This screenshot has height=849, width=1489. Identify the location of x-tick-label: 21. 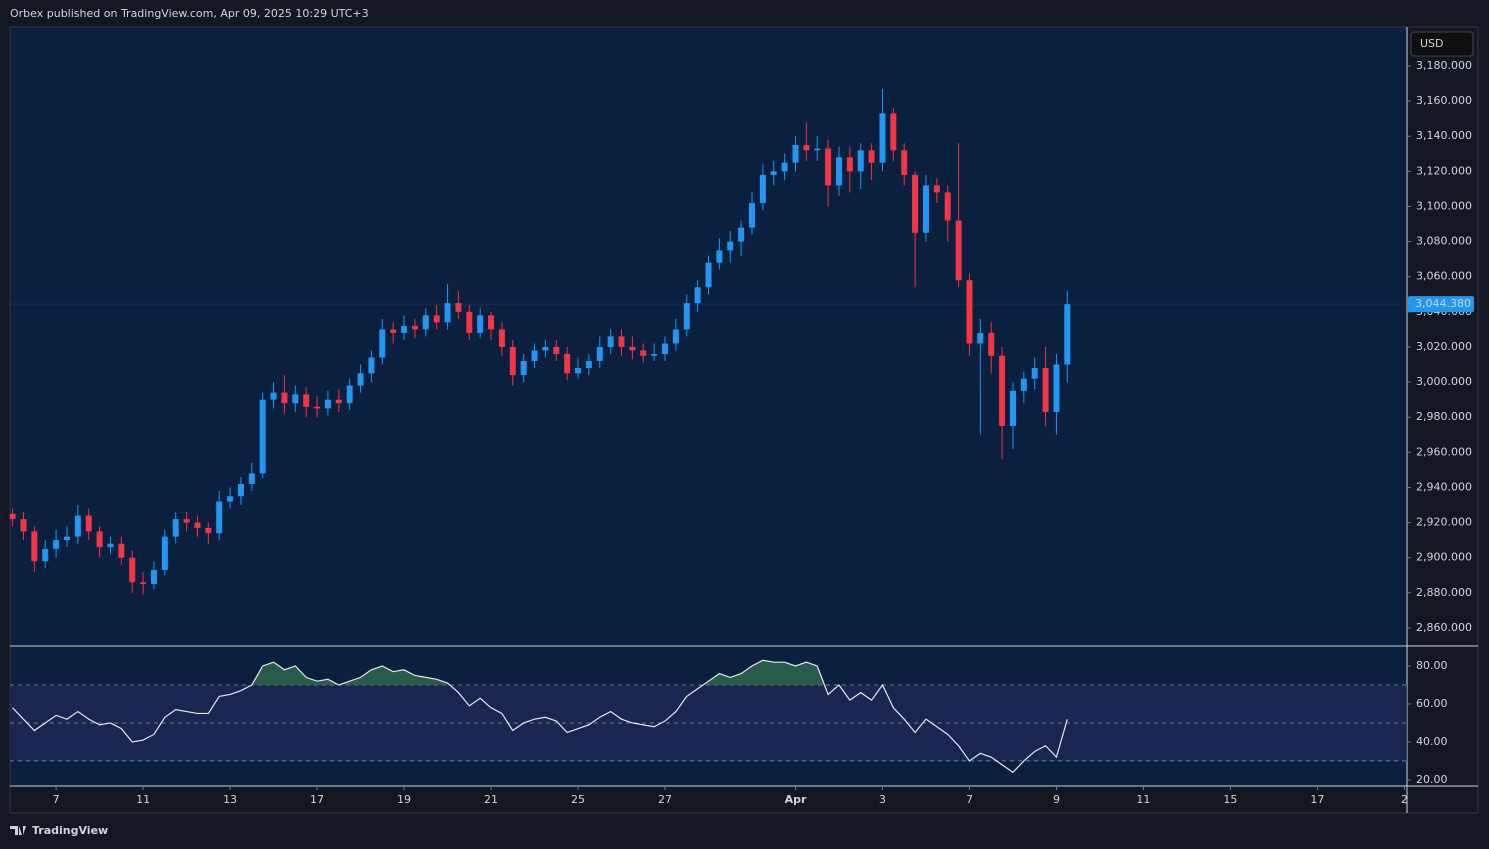
(491, 799).